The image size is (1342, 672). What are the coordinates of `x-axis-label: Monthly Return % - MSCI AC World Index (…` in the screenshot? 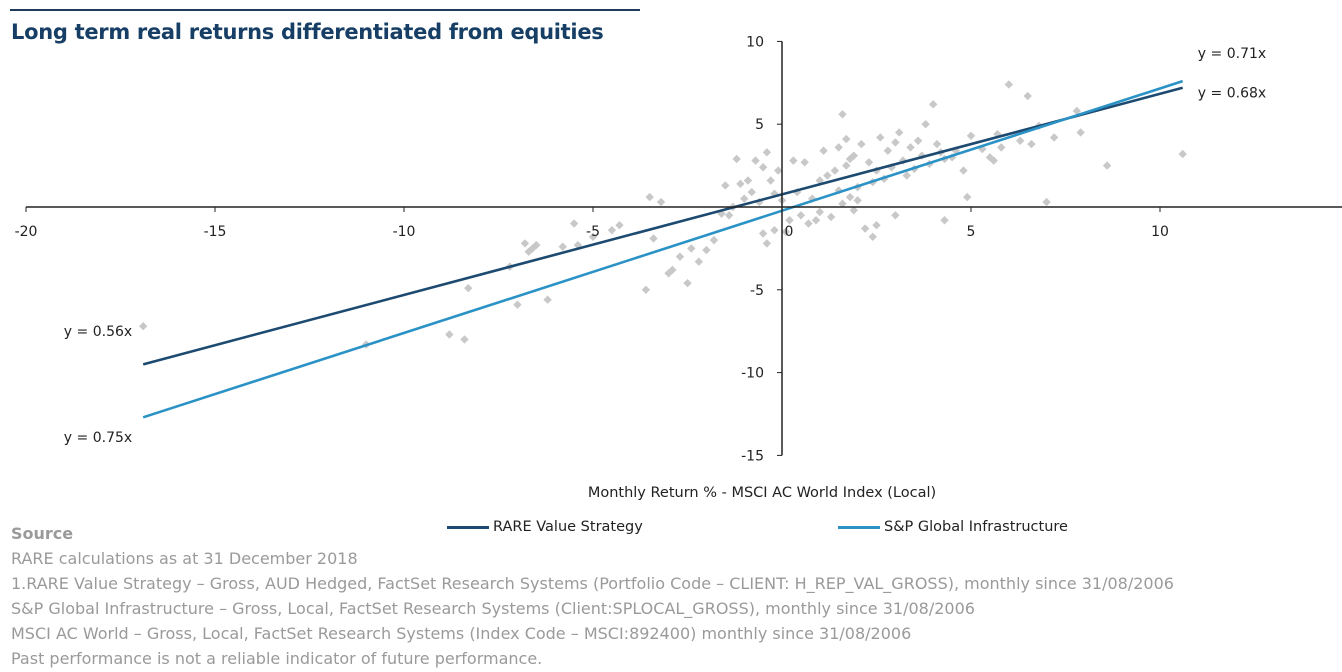 It's located at (762, 493).